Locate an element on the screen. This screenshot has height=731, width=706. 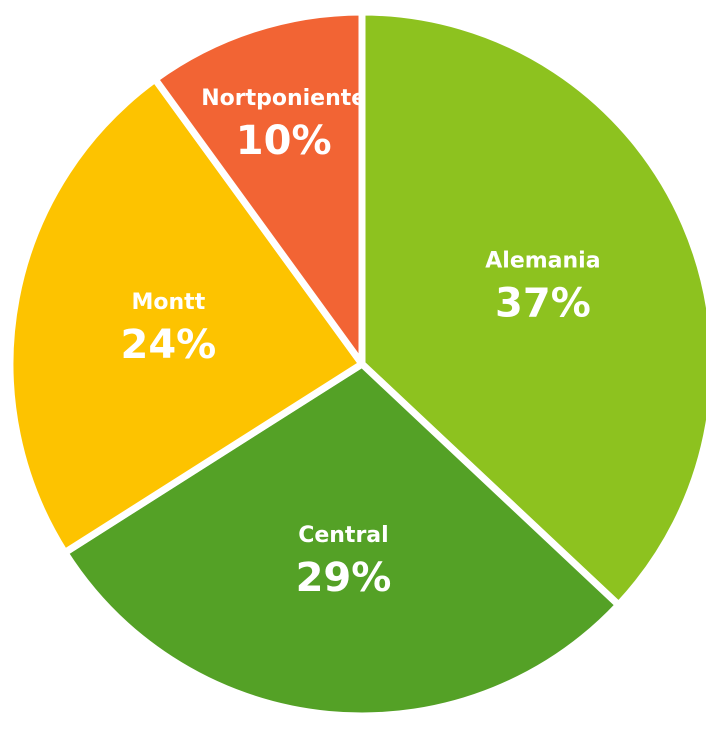
slice-value-label: 10% is located at coordinates (284, 141).